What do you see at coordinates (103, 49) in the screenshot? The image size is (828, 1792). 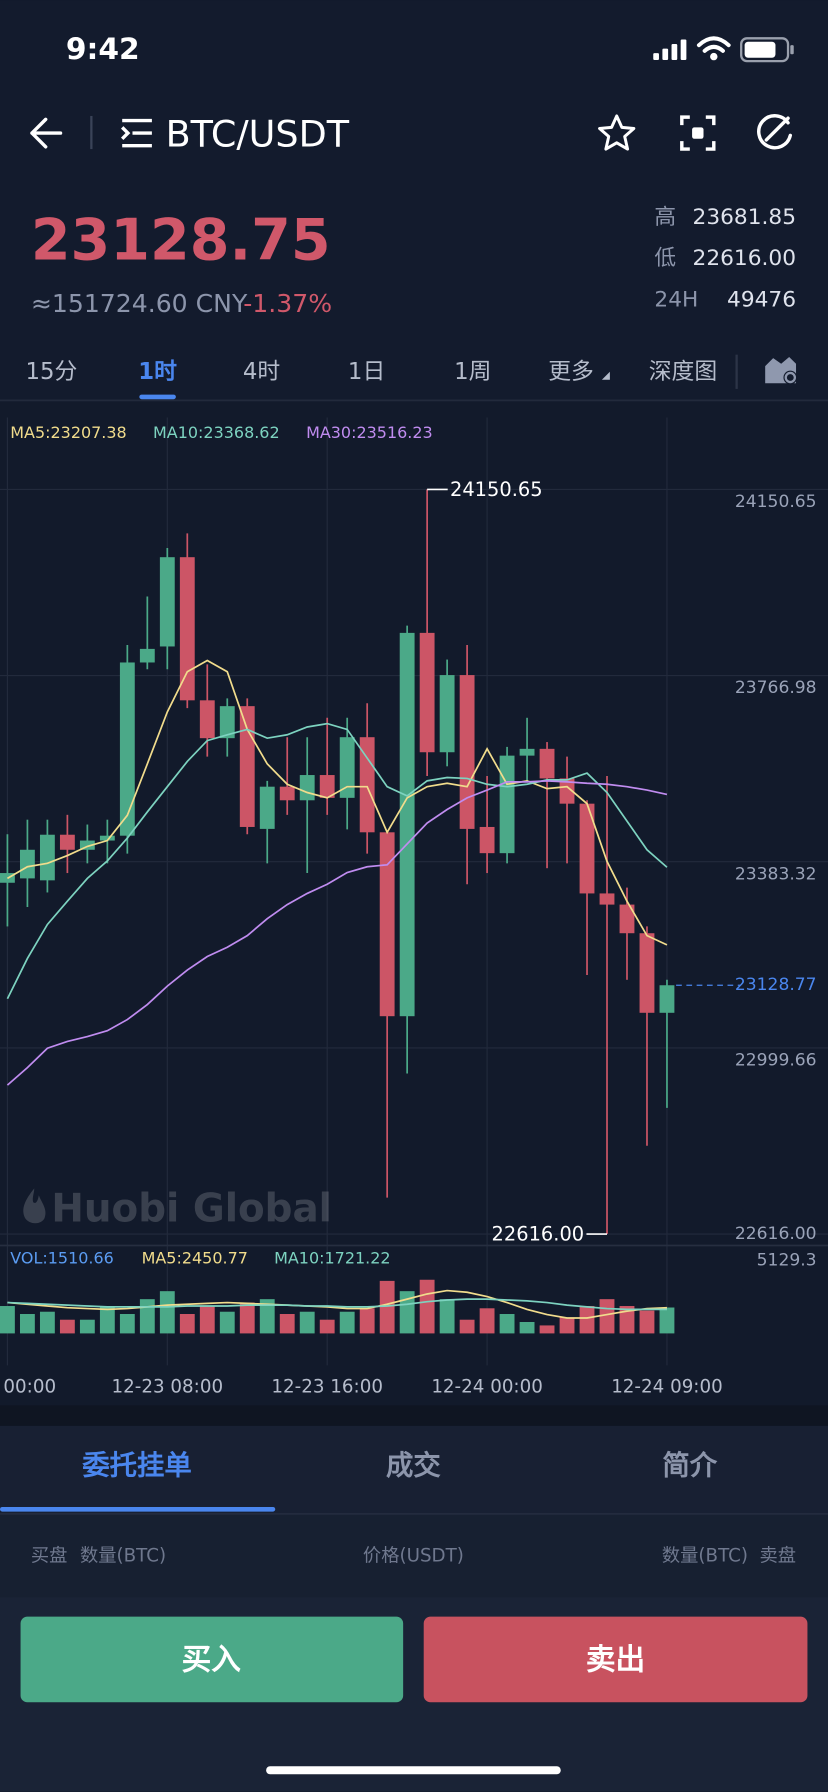 I see `status-time: 9:42` at bounding box center [103, 49].